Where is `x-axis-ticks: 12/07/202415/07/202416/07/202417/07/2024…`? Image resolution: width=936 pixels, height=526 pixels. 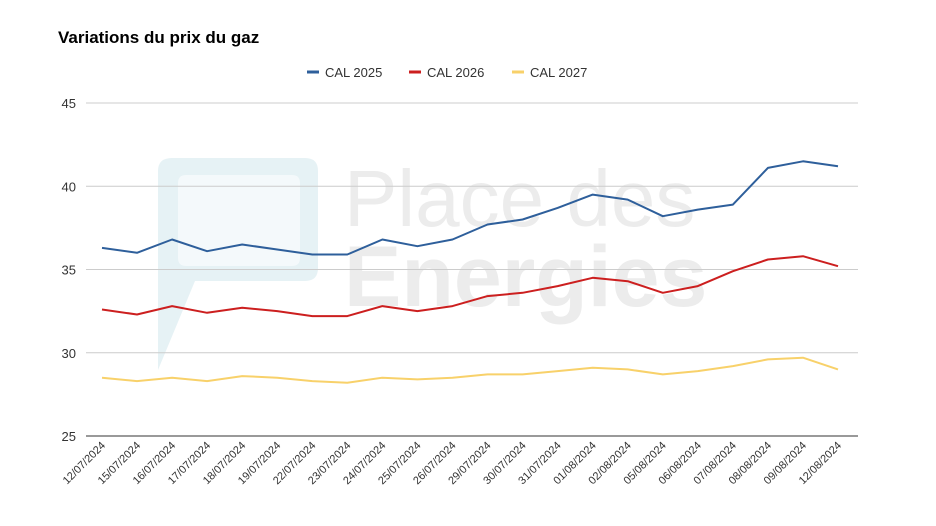
x-axis-ticks: 12/07/202415/07/202416/07/202417/07/2024… is located at coordinates (452, 463).